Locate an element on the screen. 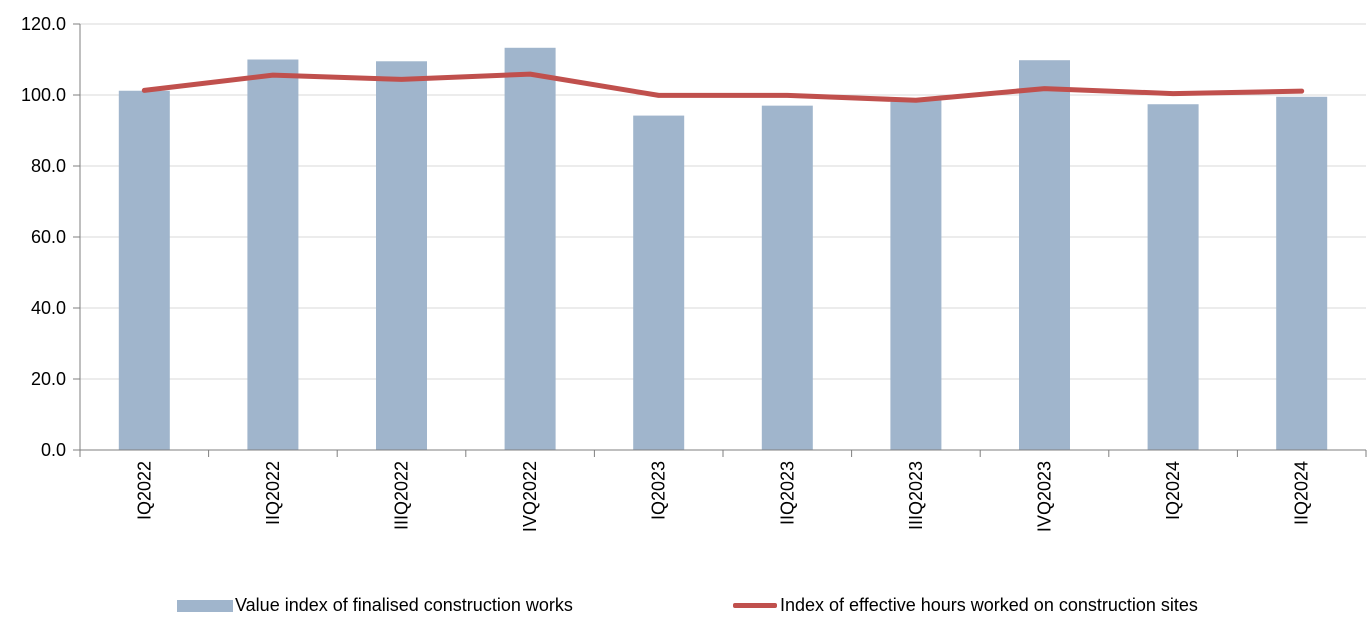 The height and width of the screenshot is (617, 1370). bar-IQ2023 is located at coordinates (658, 283).